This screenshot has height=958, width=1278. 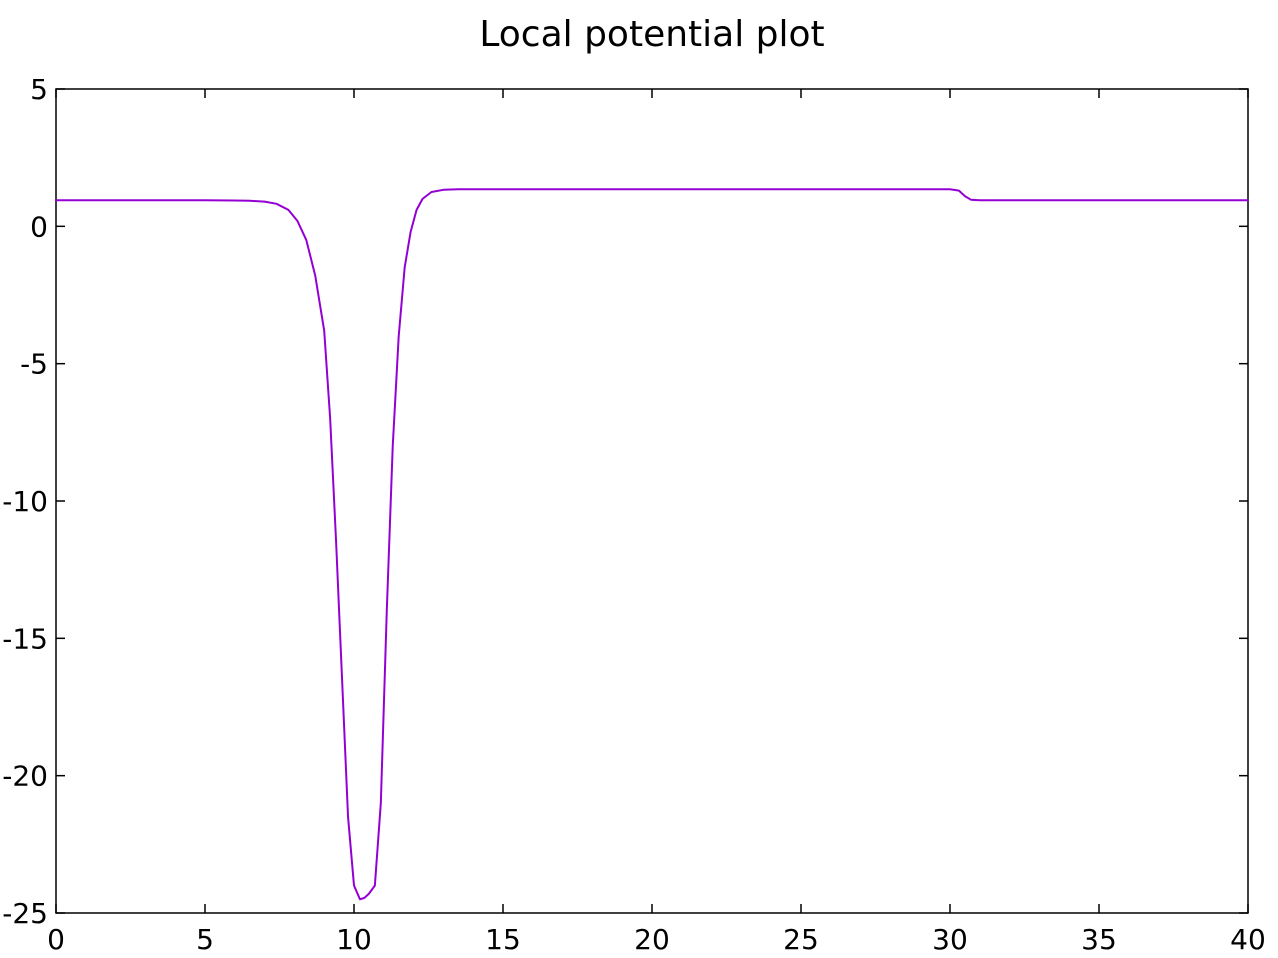 I want to click on y-tick-label: -5, so click(x=34, y=364).